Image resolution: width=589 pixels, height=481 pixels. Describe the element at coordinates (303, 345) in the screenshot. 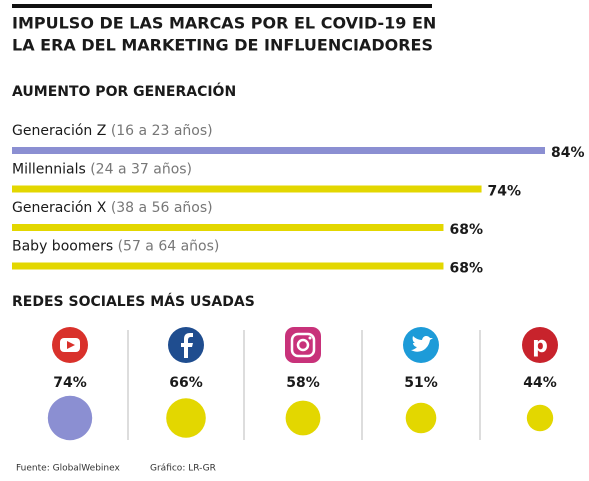

I see `instagram-icon` at that location.